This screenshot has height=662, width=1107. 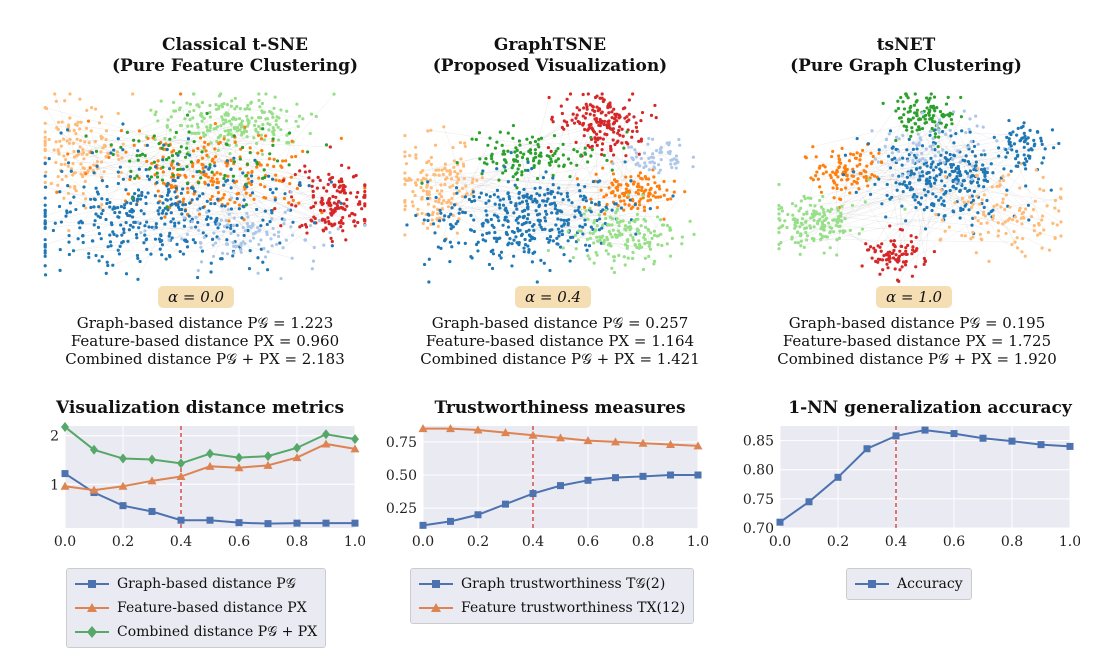 What do you see at coordinates (909, 584) in the screenshot?
I see `legend-accuracy: Accuracy` at bounding box center [909, 584].